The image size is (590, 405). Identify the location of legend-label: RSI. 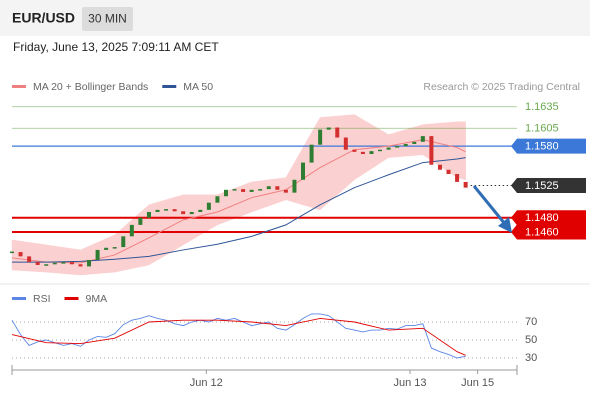
(42, 299).